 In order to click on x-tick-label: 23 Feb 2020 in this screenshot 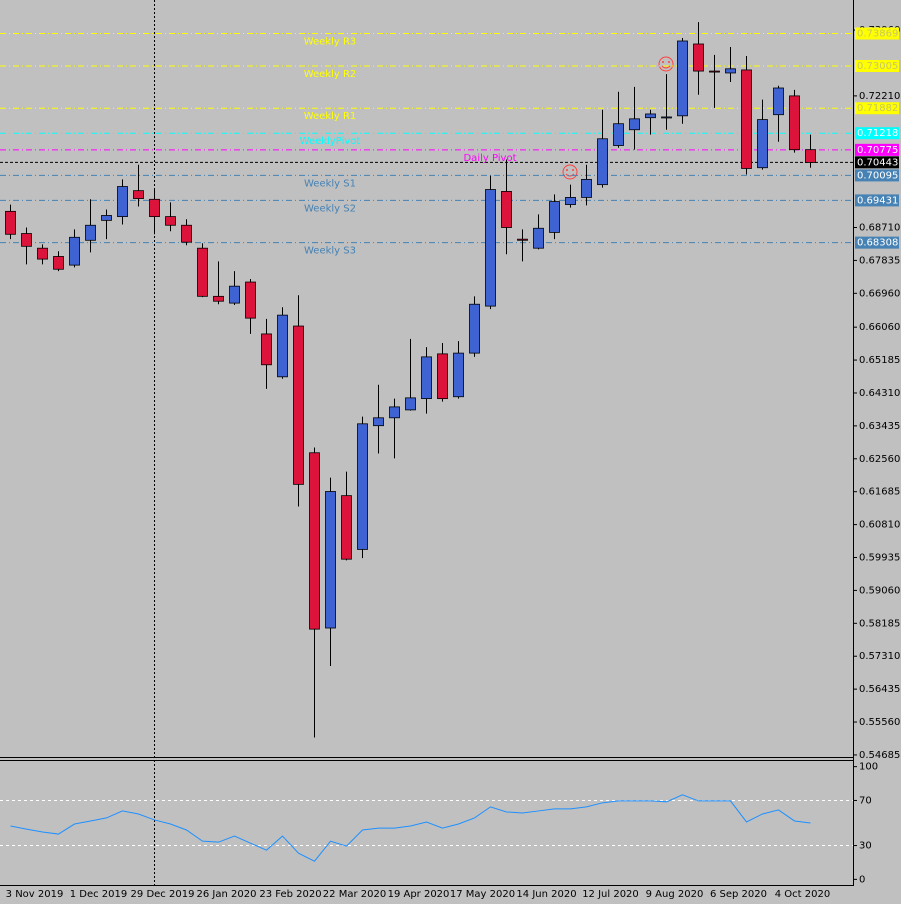, I will do `click(290, 894)`.